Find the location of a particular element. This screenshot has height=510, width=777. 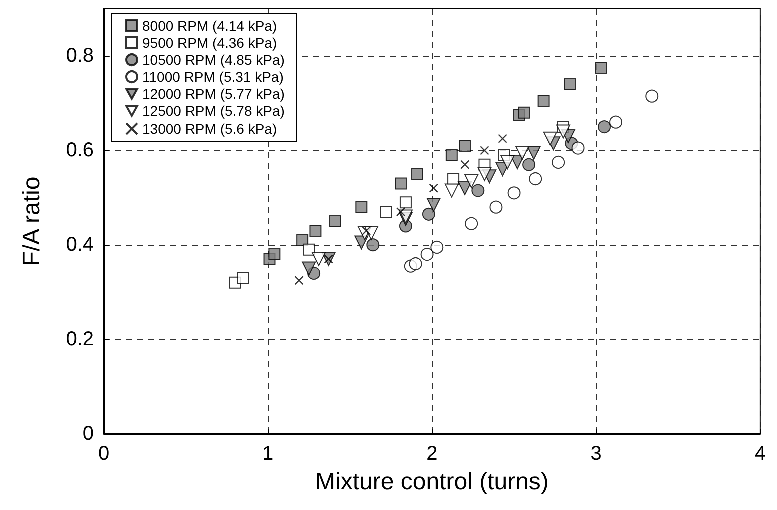

y-tick-label: 0.6 is located at coordinates (80, 151).